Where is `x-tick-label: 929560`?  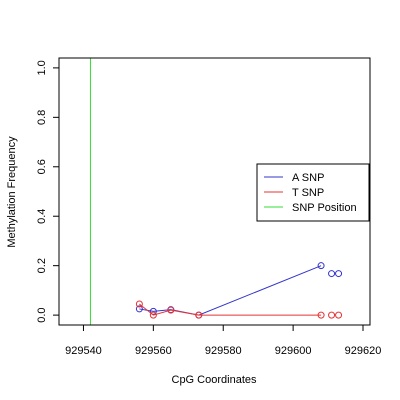 x-tick-label: 929560 is located at coordinates (153, 351).